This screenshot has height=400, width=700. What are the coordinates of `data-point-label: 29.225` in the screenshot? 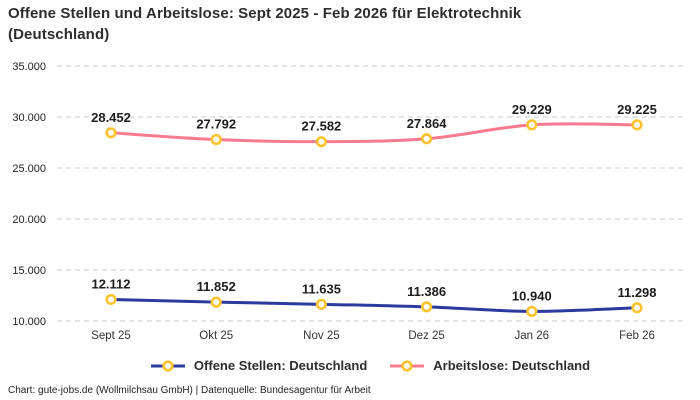 It's located at (637, 109).